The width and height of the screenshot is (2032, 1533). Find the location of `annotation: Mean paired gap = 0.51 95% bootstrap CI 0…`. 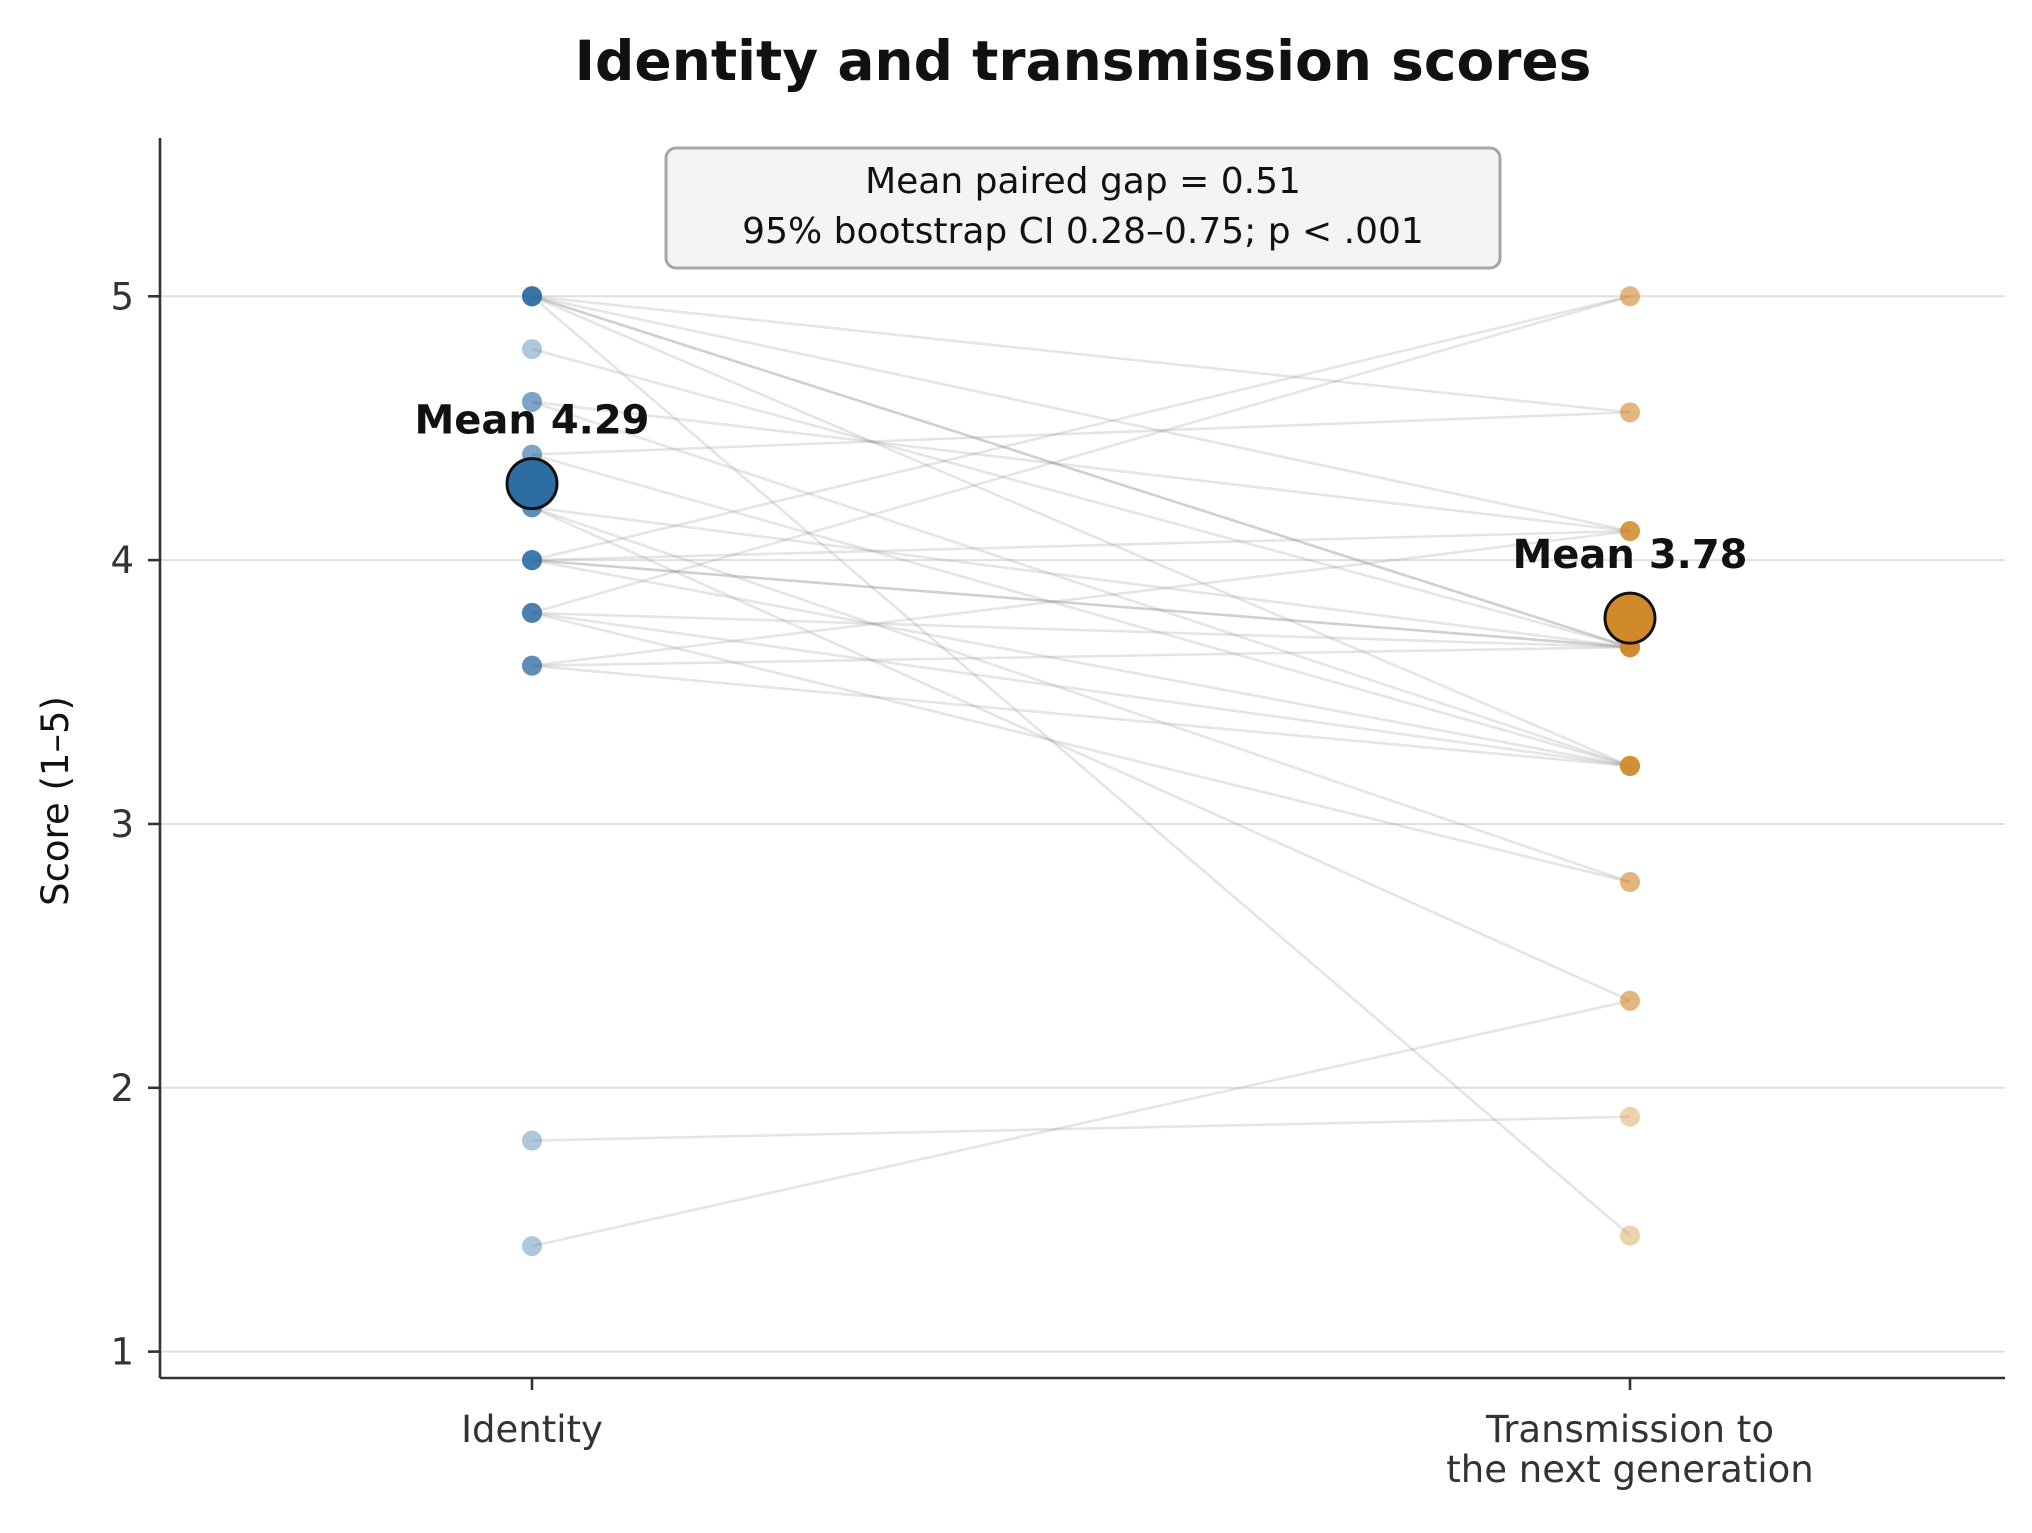

annotation: Mean paired gap = 0.51 95% bootstrap CI 0… is located at coordinates (1083, 208).